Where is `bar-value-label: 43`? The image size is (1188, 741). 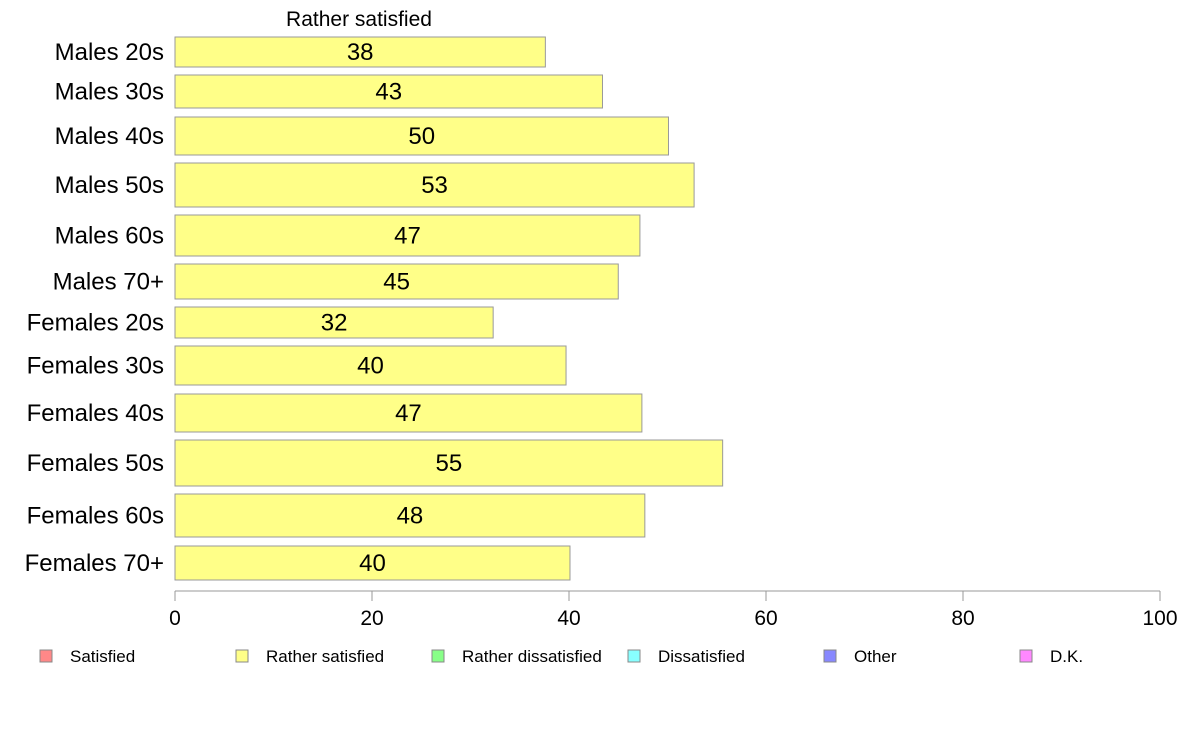 bar-value-label: 43 is located at coordinates (388, 92).